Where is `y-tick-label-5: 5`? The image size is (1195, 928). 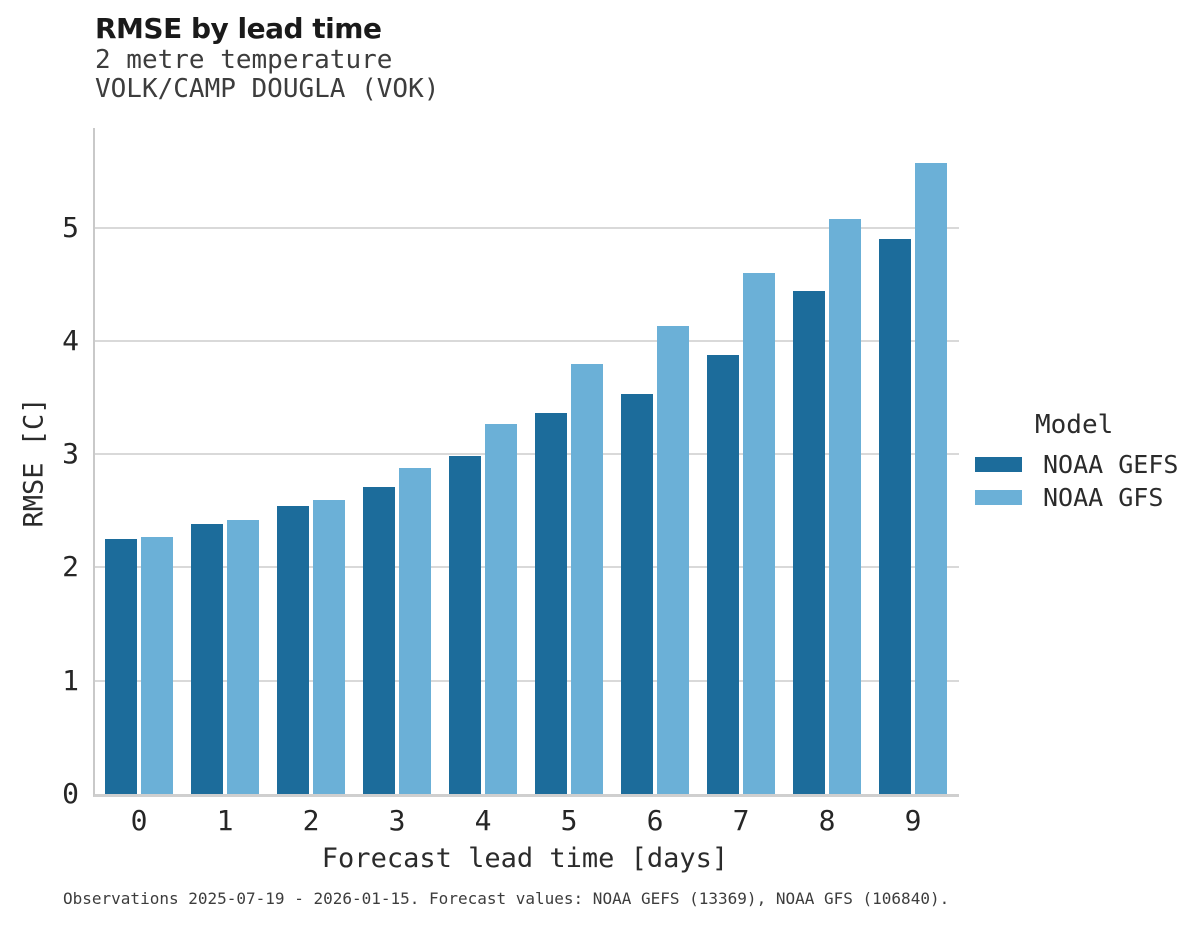
y-tick-label-5: 5 is located at coordinates (70, 227).